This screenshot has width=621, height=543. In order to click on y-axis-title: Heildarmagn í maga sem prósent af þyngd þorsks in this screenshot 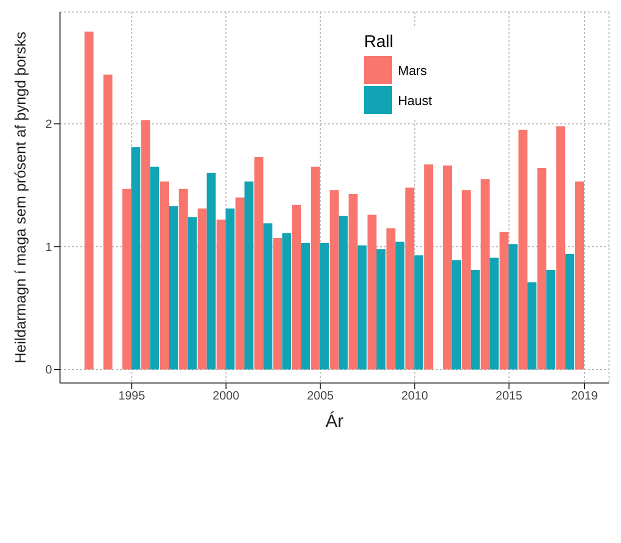, I will do `click(21, 198)`.